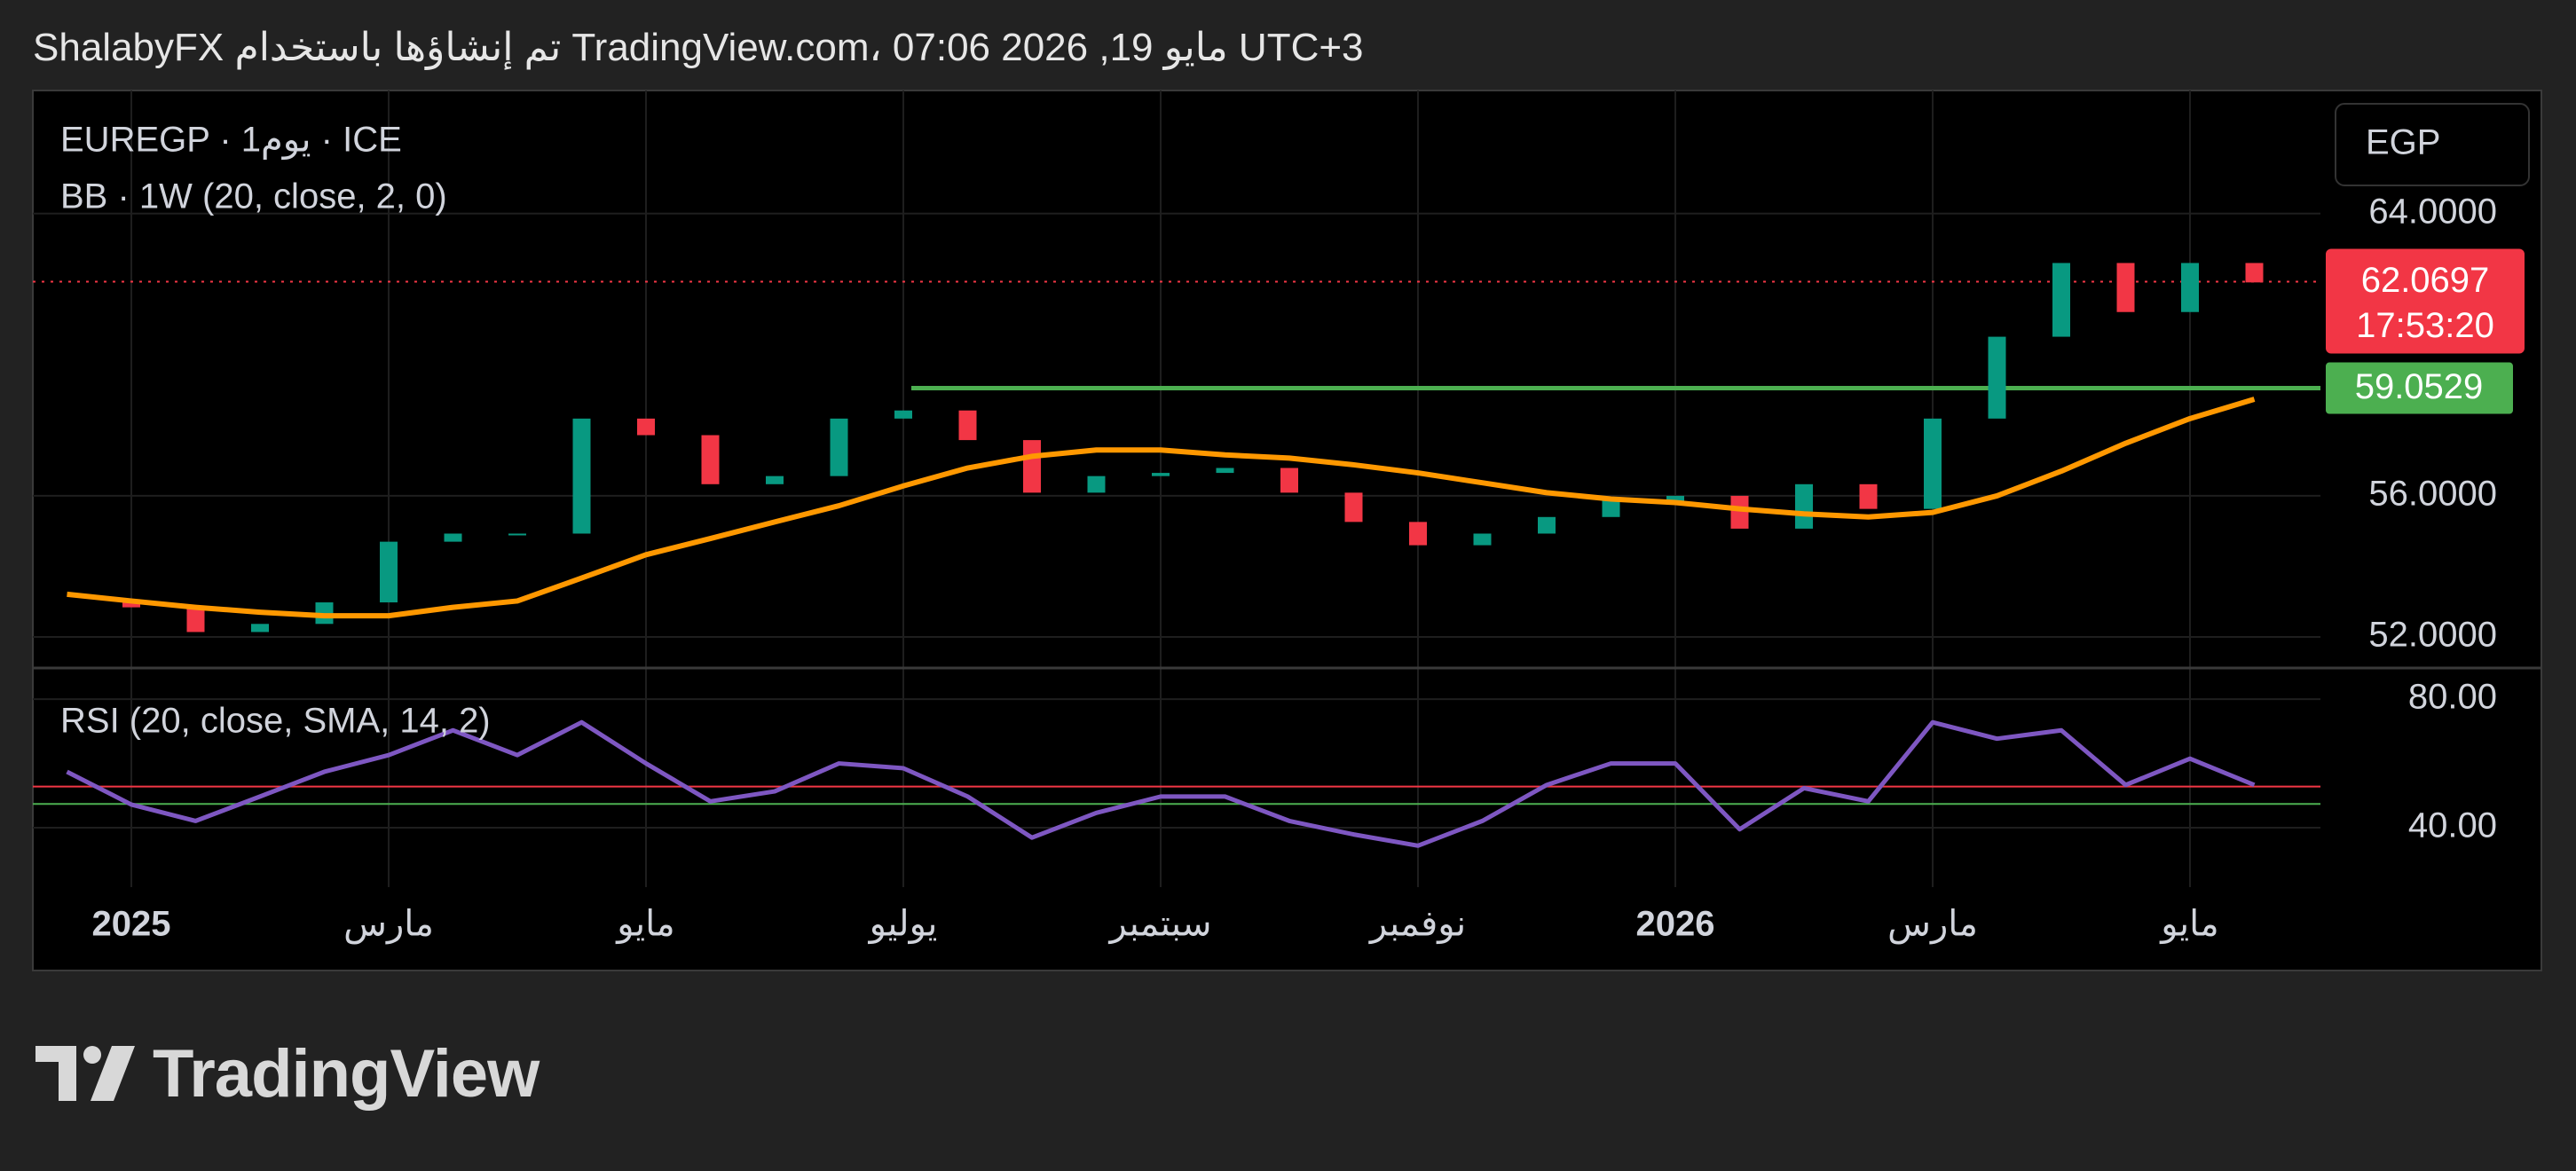  I want to click on y-tick-label: 80.00, so click(2452, 698).